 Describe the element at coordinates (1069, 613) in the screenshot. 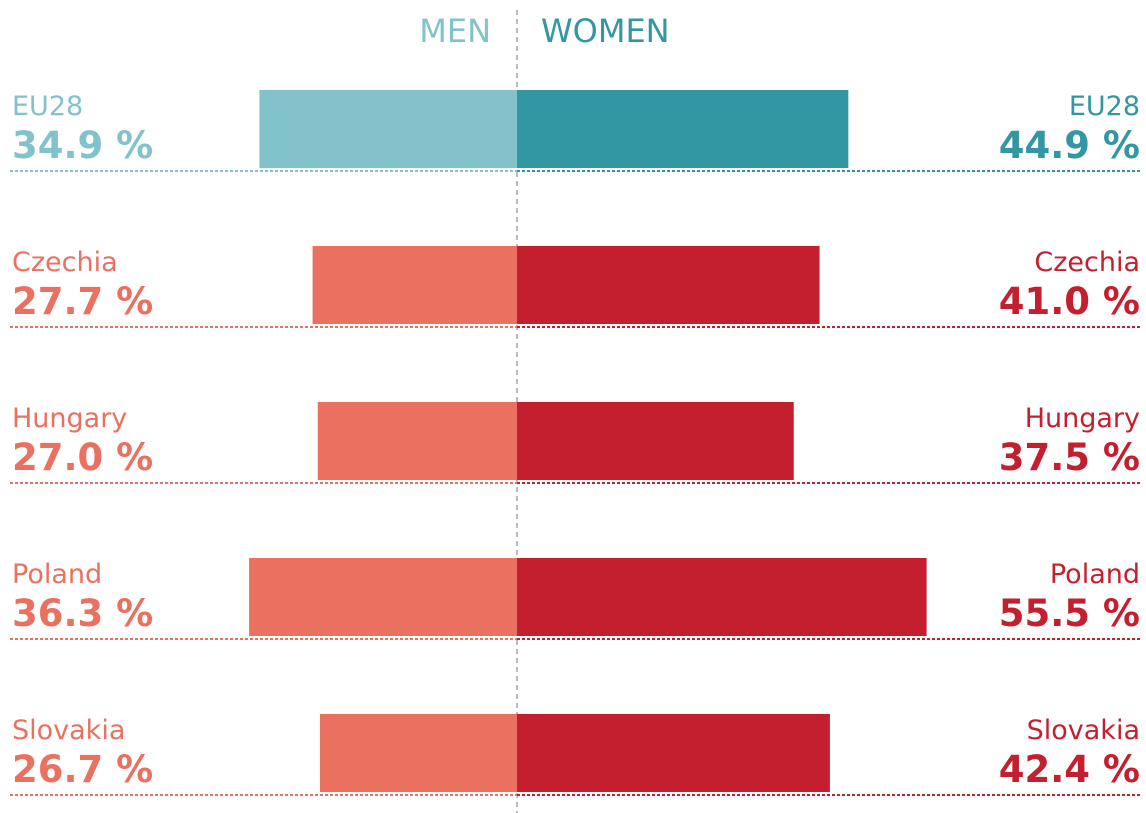

I see `value-label: 55.5 %` at that location.